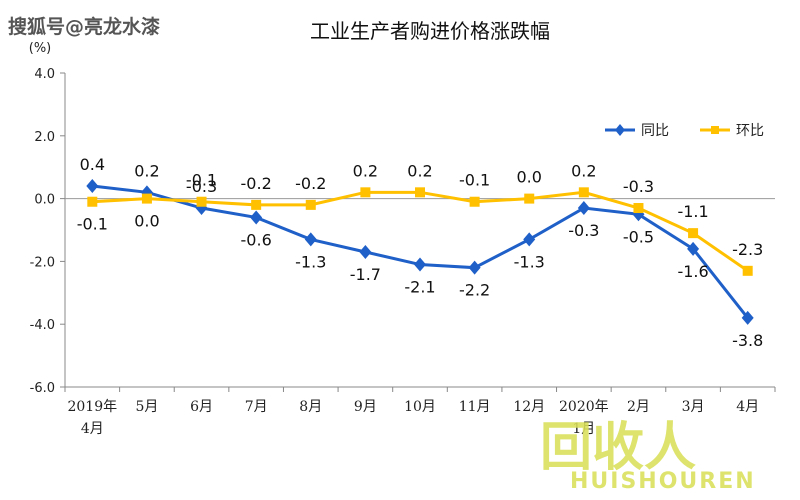  What do you see at coordinates (663, 481) in the screenshot?
I see `watermark-logo-subtext: HUISHOUREN` at bounding box center [663, 481].